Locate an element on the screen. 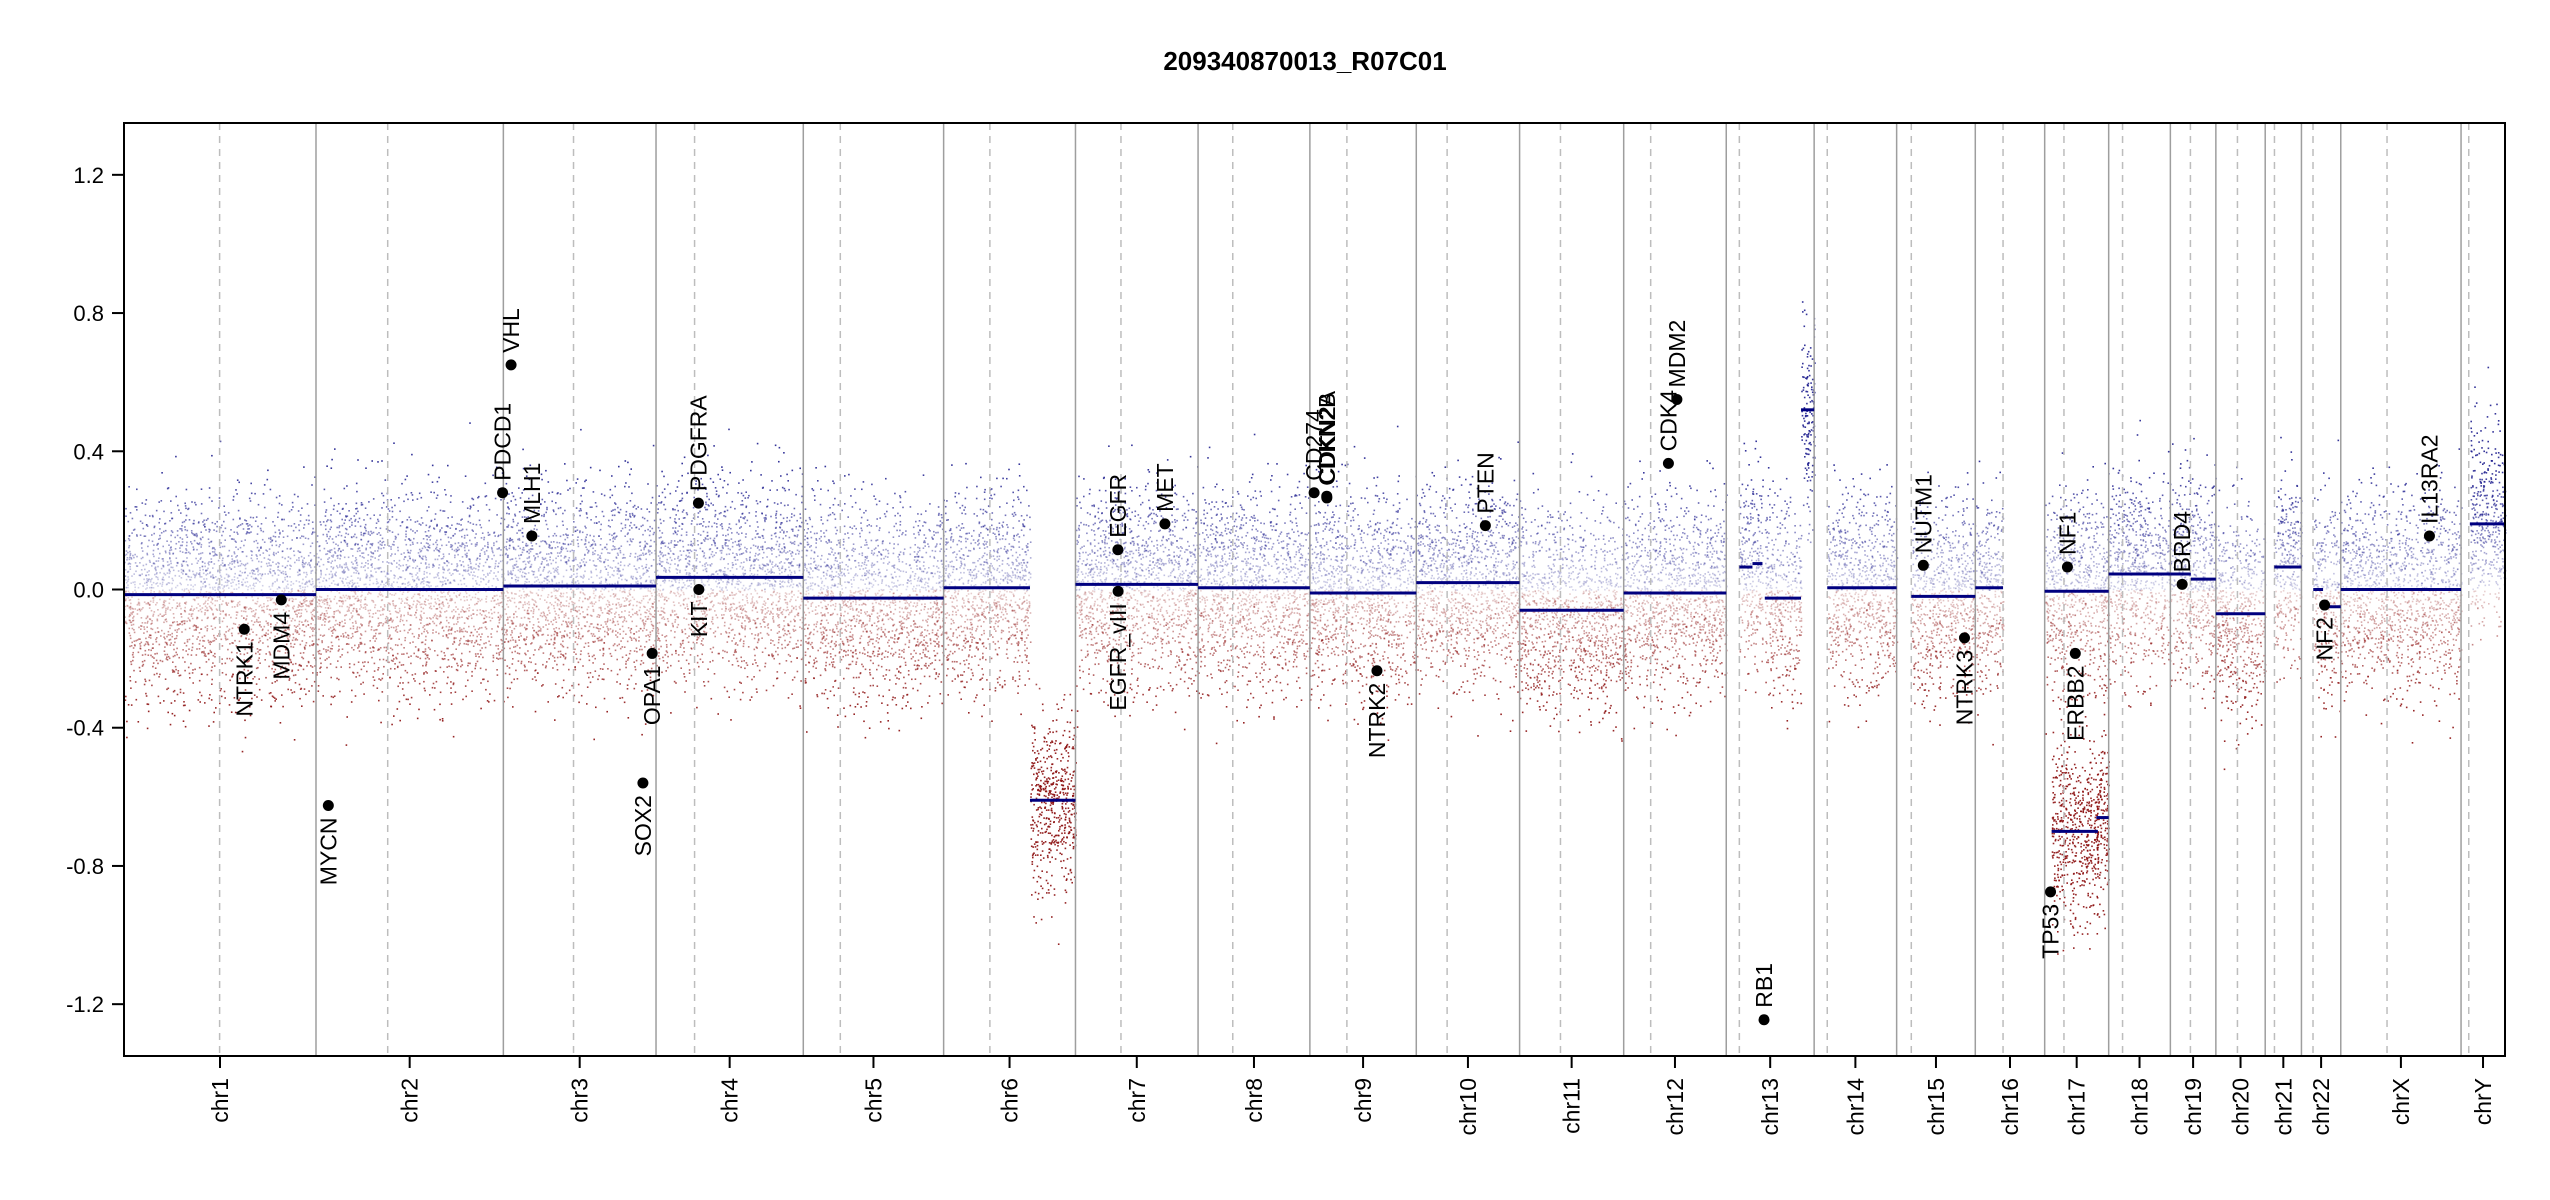  gene-label: CDKN2A is located at coordinates (1327, 437).